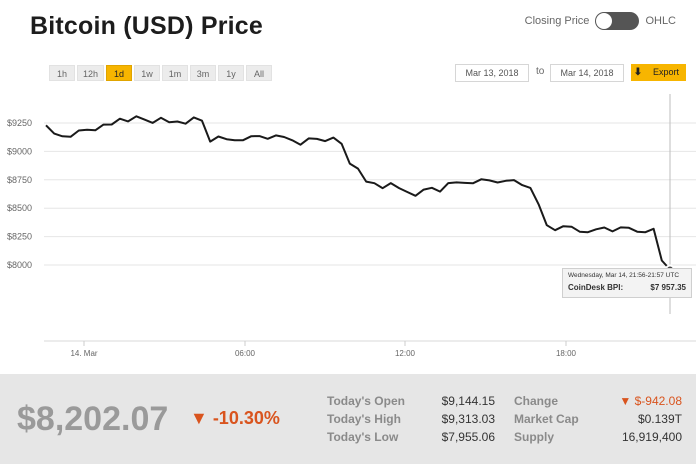 The height and width of the screenshot is (464, 696). What do you see at coordinates (19, 208) in the screenshot?
I see `y-tick-label: $8500` at bounding box center [19, 208].